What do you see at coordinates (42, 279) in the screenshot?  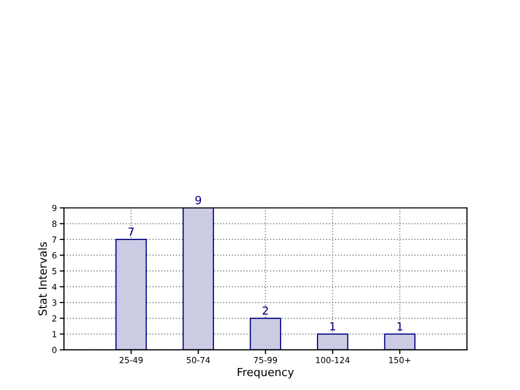 I see `y-axis-title: Stat Intervals` at bounding box center [42, 279].